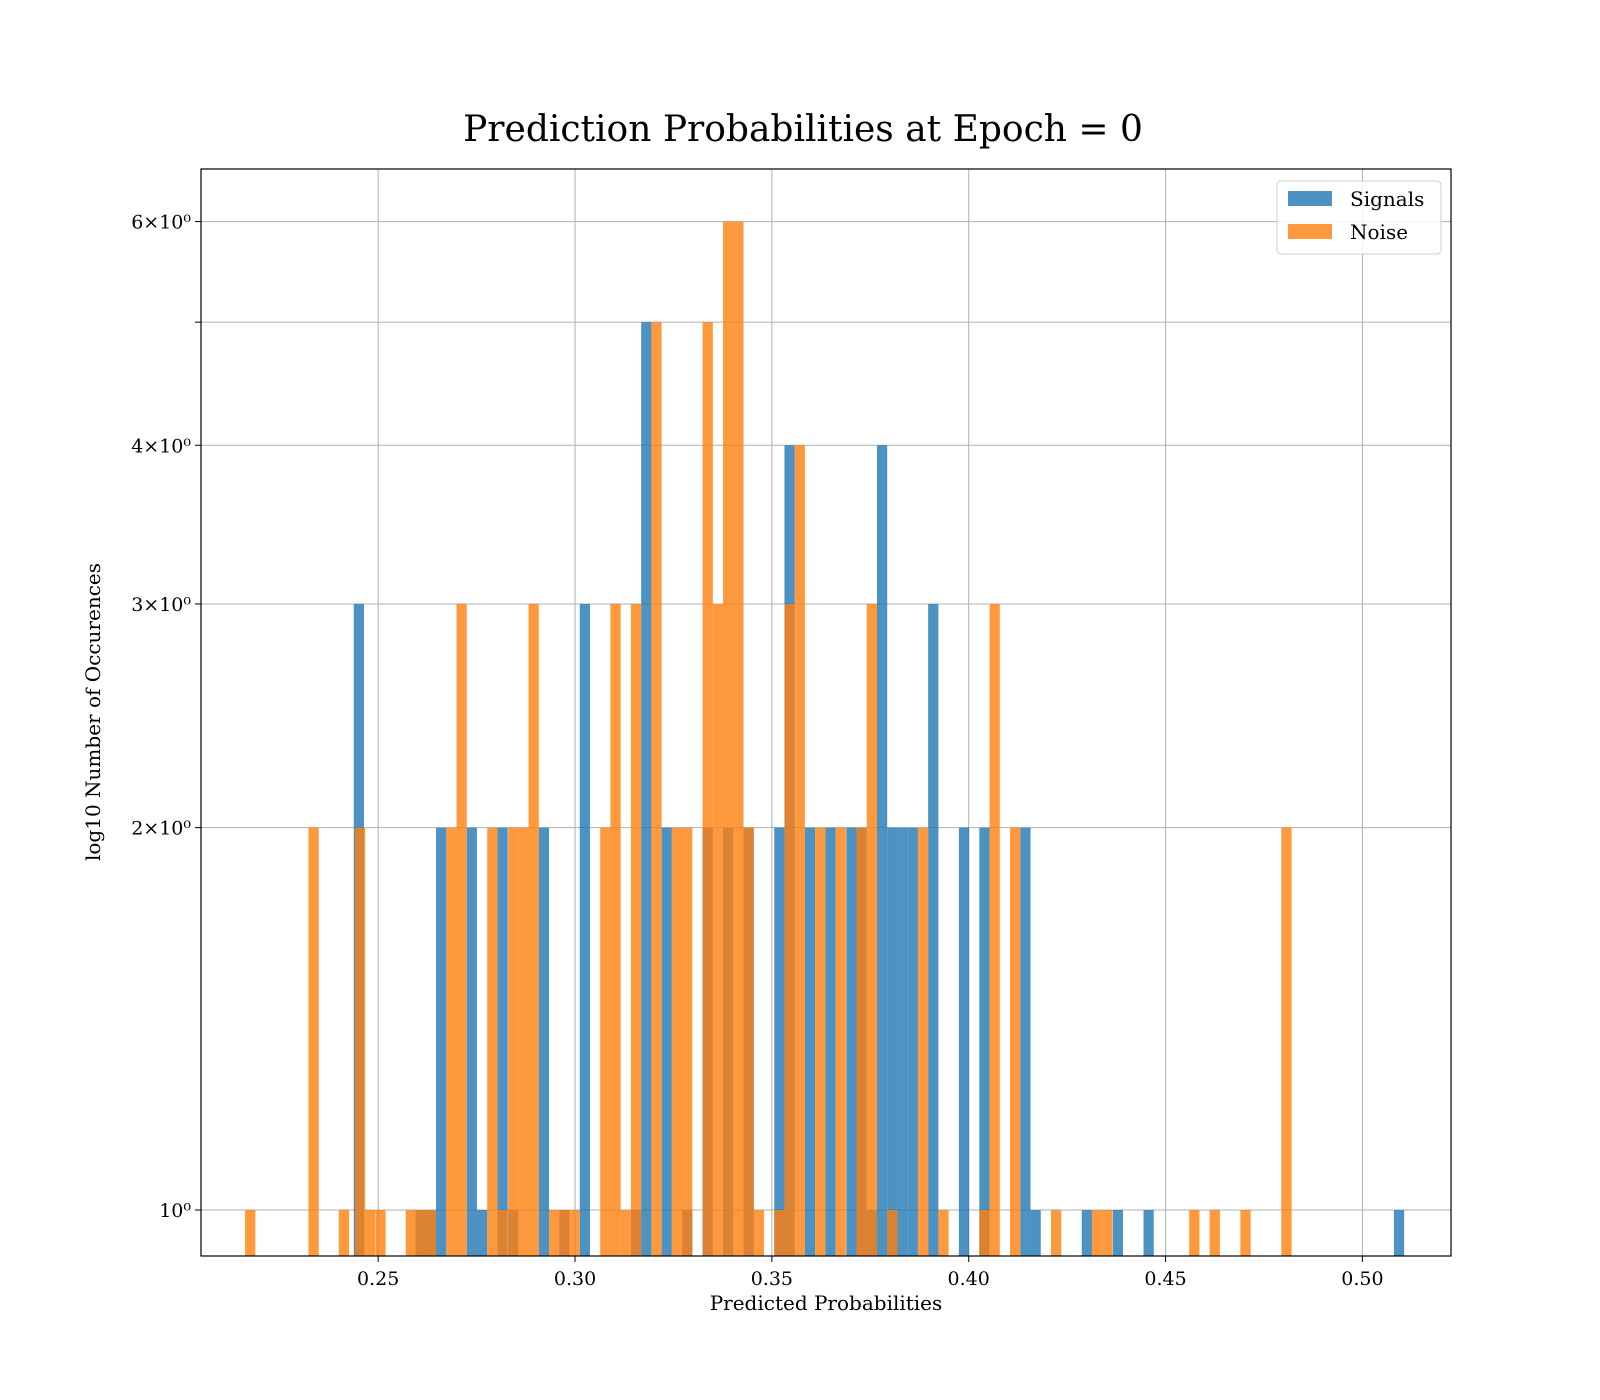 This screenshot has width=1600, height=1400. What do you see at coordinates (575, 1279) in the screenshot?
I see `x-tick-label: 0.30` at bounding box center [575, 1279].